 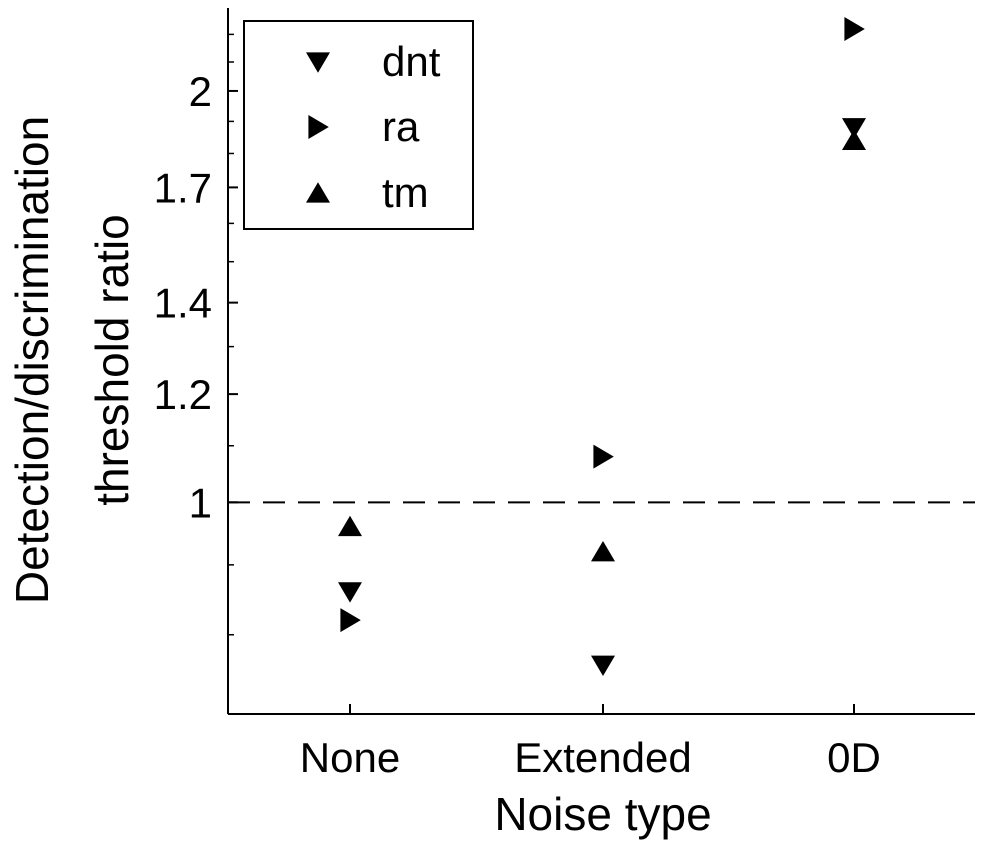 I want to click on x-tick-label: None, so click(x=350, y=757).